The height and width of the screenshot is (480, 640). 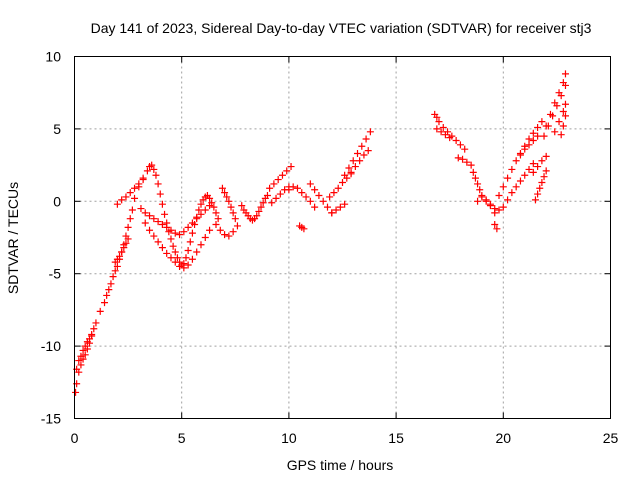 What do you see at coordinates (504, 438) in the screenshot?
I see `x-tick-label: 20` at bounding box center [504, 438].